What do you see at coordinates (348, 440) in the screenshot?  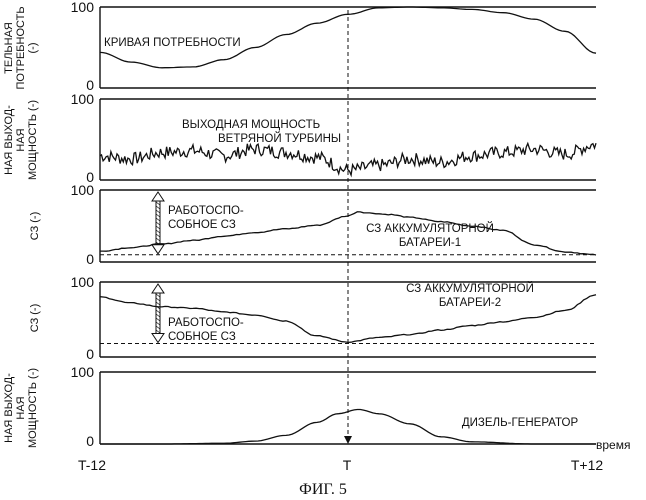 I see `time-marker-arrowhead` at bounding box center [348, 440].